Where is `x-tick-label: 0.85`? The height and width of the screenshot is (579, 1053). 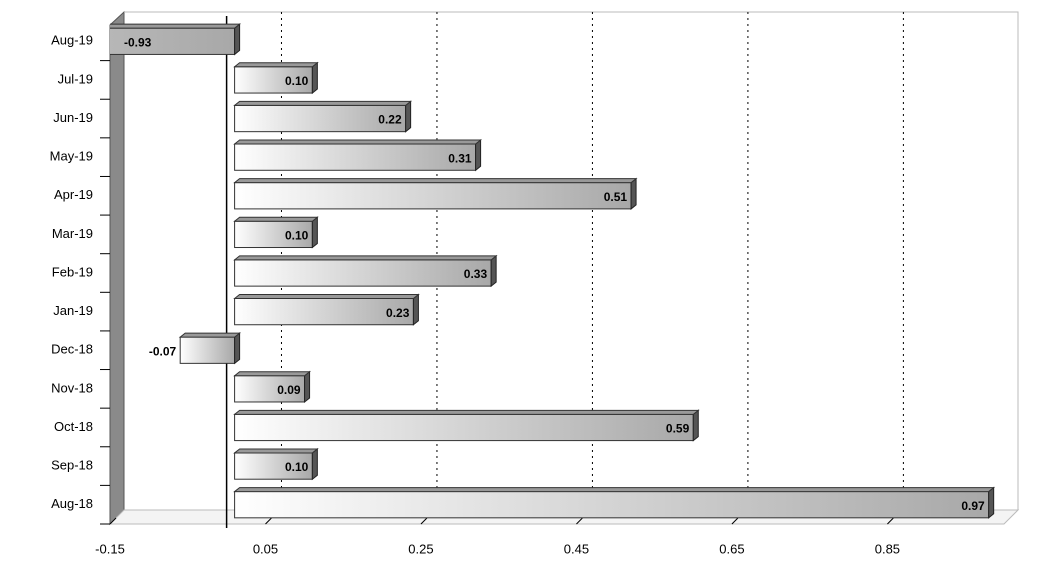 x-tick-label: 0.85 is located at coordinates (887, 548).